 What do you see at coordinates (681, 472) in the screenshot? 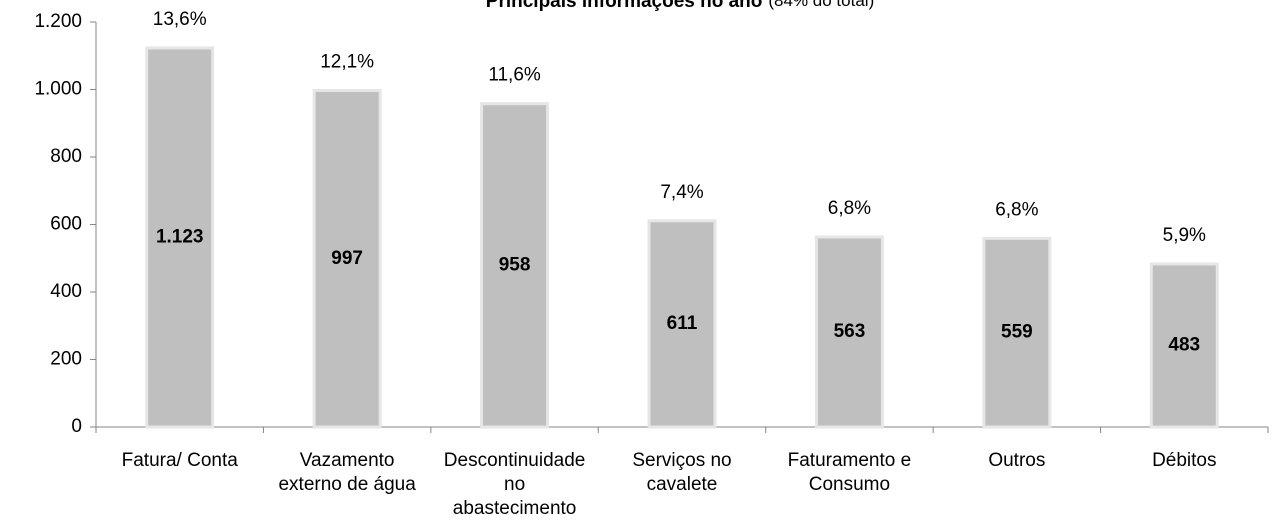
I see `x-tick-label: Serviços no cavalete` at bounding box center [681, 472].